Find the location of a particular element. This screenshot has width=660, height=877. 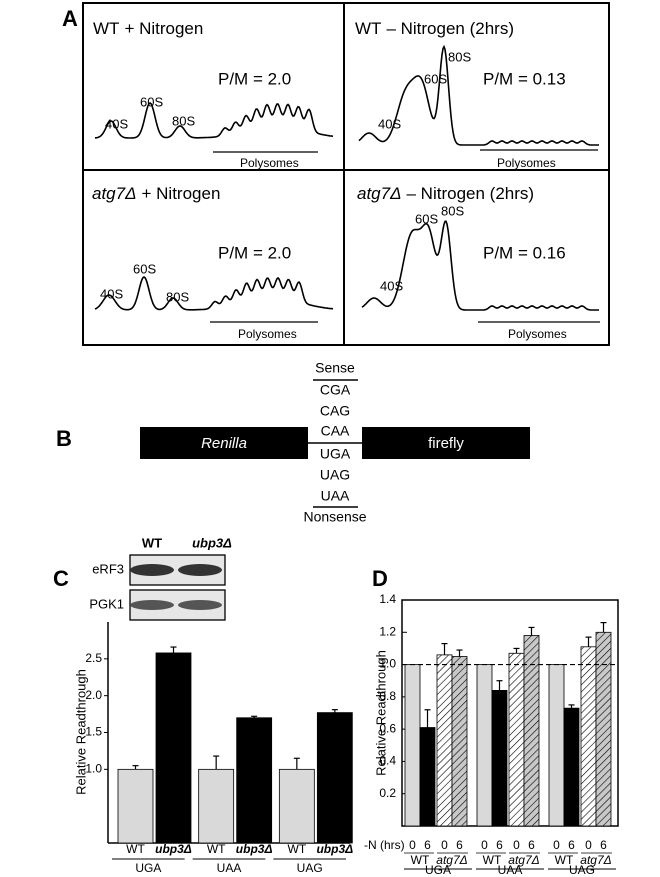

y-tick-label: 1.2 is located at coordinates (387, 631).